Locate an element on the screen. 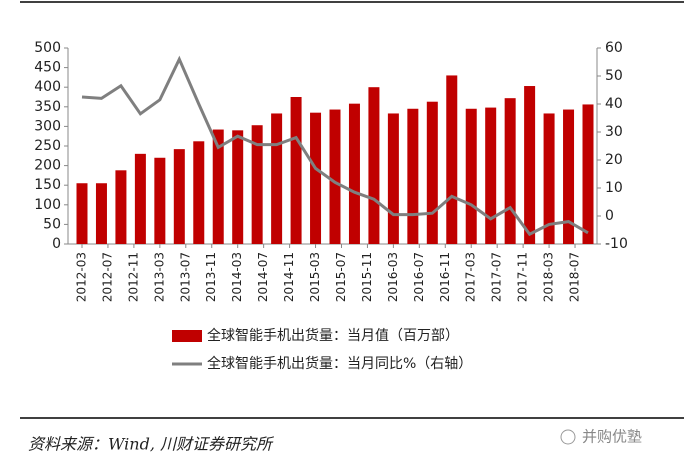 The image size is (684, 467). x-tick-label: 2013-07 is located at coordinates (185, 277).